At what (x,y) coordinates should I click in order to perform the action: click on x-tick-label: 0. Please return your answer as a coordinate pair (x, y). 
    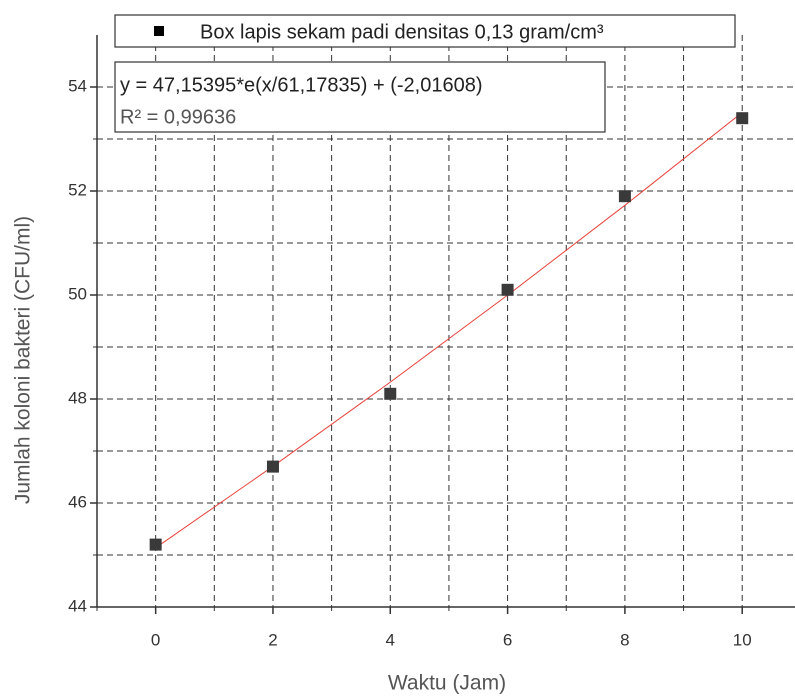
    Looking at the image, I should click on (155, 639).